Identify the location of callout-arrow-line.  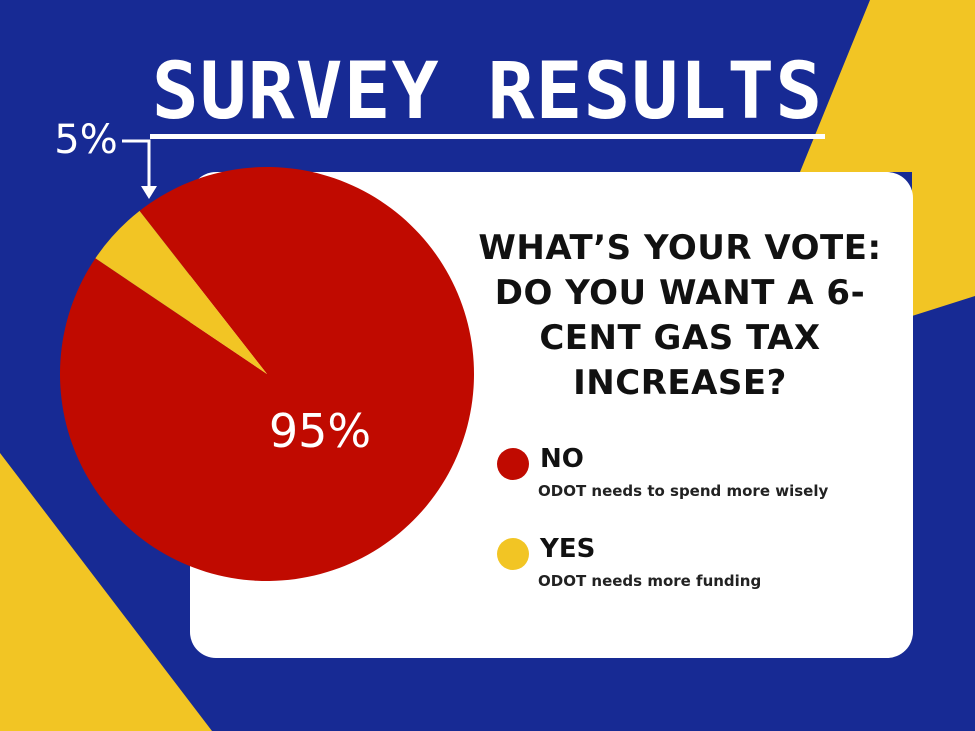
(136, 163).